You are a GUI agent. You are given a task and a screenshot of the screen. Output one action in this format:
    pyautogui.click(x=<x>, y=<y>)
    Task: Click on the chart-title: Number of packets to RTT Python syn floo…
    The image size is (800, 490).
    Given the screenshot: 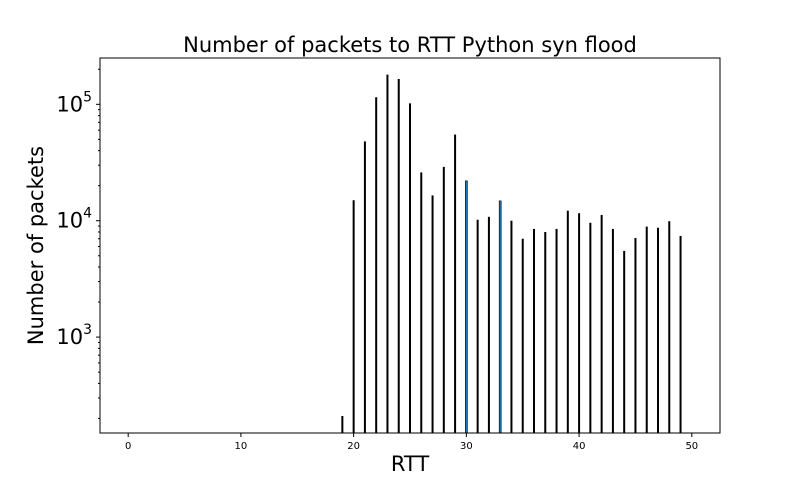 What is the action you would take?
    pyautogui.click(x=410, y=45)
    